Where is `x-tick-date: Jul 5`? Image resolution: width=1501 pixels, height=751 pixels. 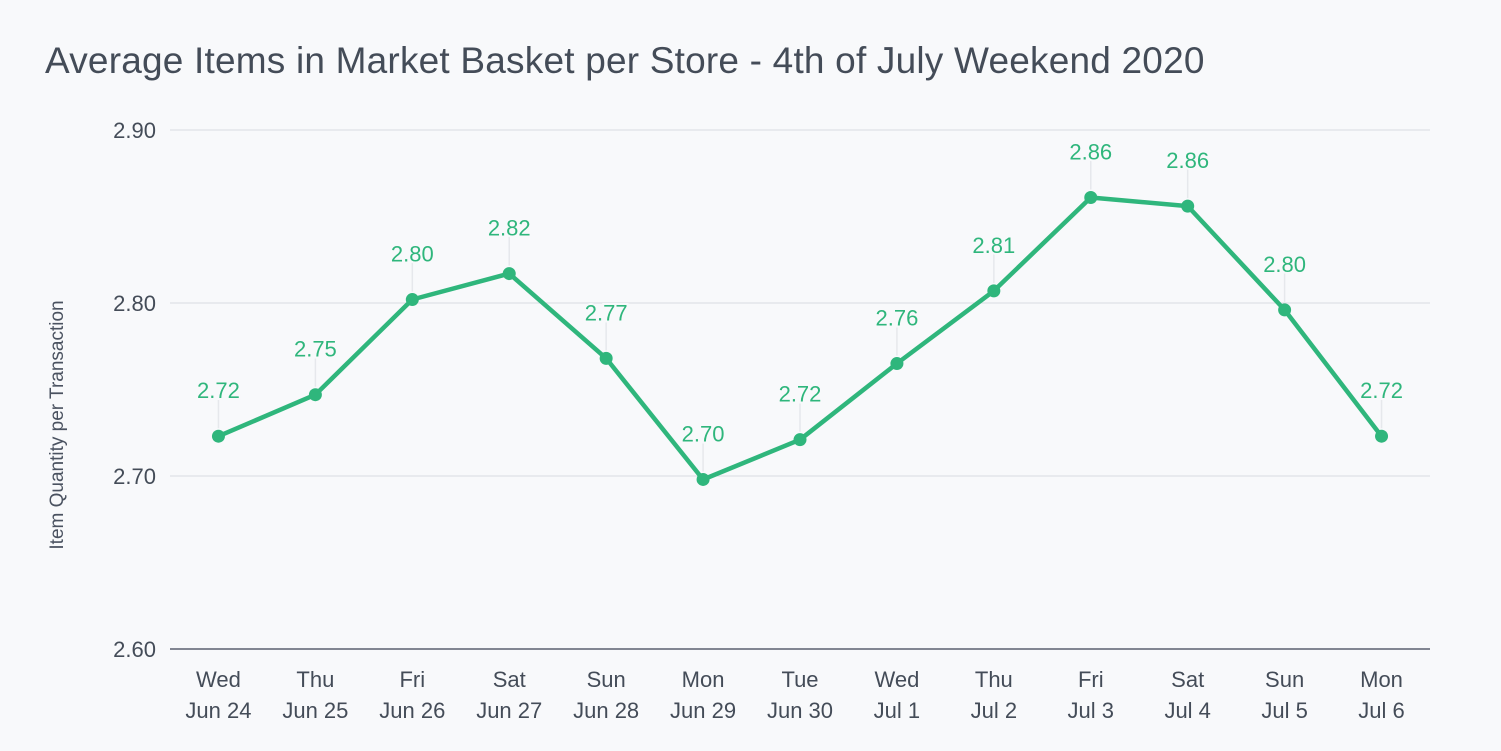
x-tick-date: Jul 5 is located at coordinates (1284, 710).